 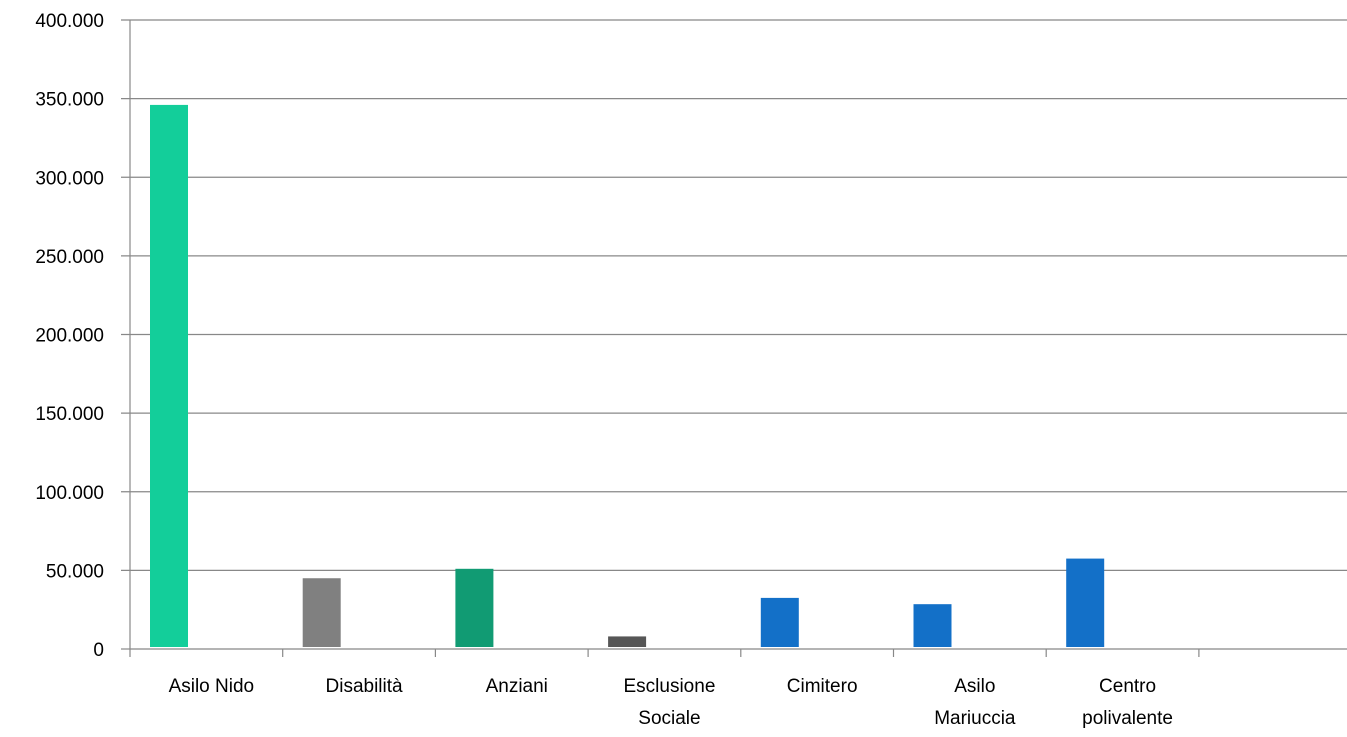 I want to click on y-tick-label: 100.000, so click(x=69, y=493).